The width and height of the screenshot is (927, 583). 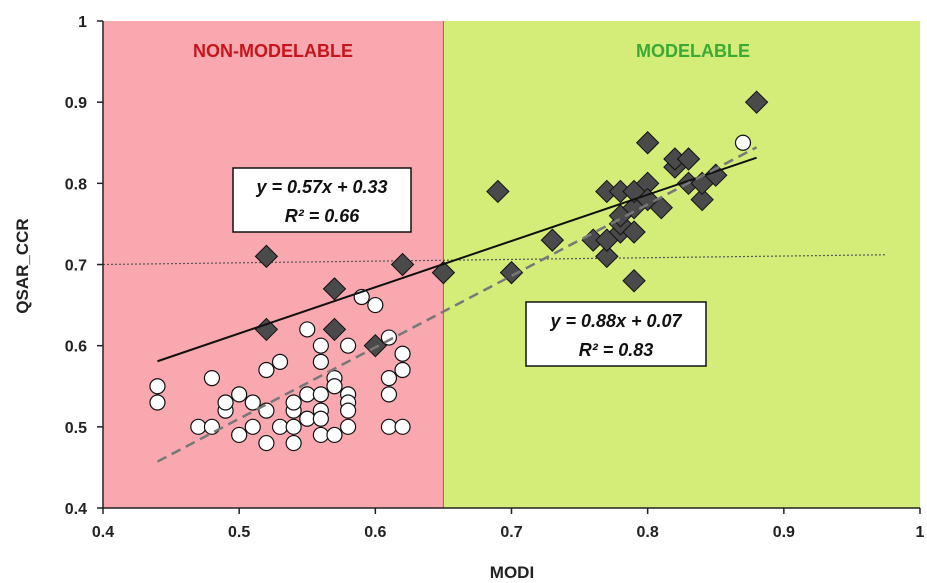 What do you see at coordinates (76, 184) in the screenshot?
I see `y-tick-label: 0.8` at bounding box center [76, 184].